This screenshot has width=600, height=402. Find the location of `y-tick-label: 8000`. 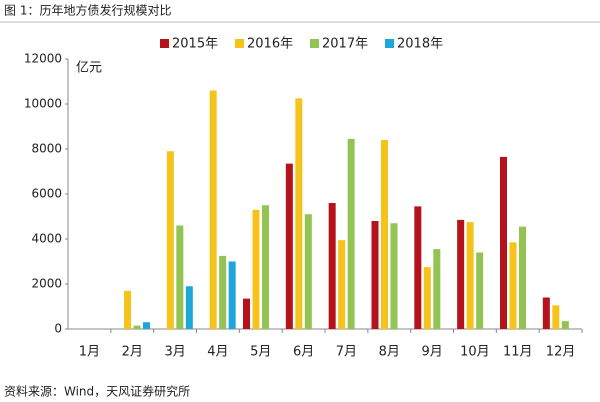

y-tick-label: 8000 is located at coordinates (46, 149).